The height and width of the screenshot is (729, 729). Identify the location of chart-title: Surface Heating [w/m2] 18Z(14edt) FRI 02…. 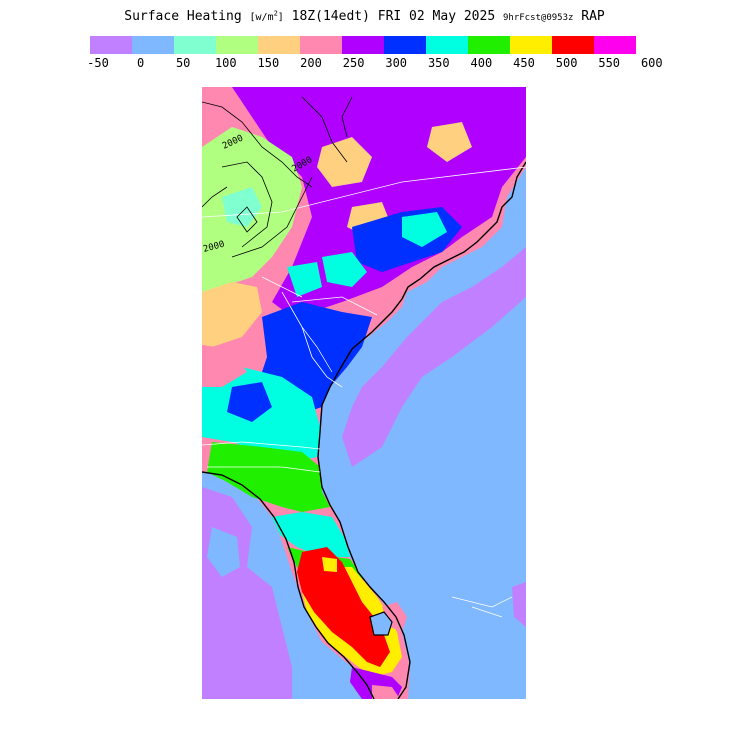
(364, 16).